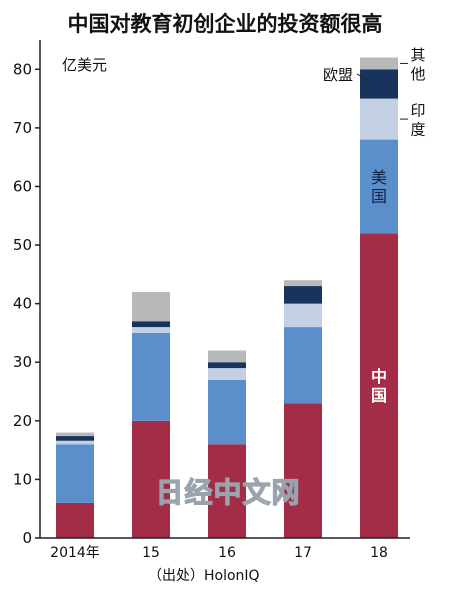 The height and width of the screenshot is (590, 450). What do you see at coordinates (27, 293) in the screenshot?
I see `y-axis: 0 10 20 30 40 50 60 70 80` at bounding box center [27, 293].